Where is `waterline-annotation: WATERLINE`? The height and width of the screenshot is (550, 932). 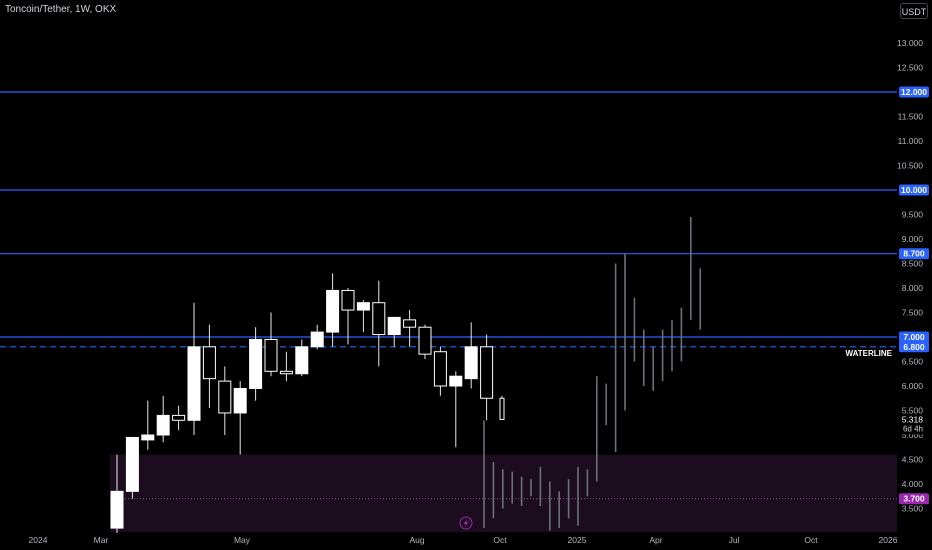 waterline-annotation: WATERLINE is located at coordinates (868, 353).